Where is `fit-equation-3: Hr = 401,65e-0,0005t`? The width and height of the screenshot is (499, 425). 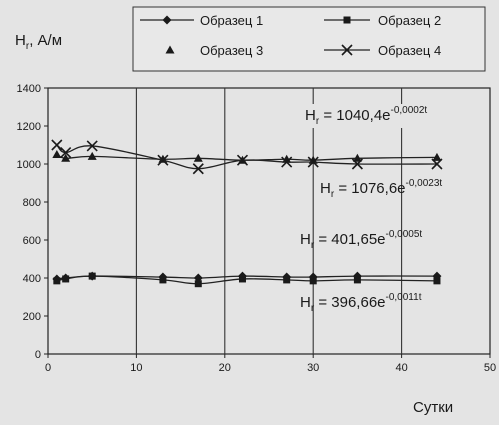
fit-equation-3: Hr = 401,65e-0,0005t is located at coordinates (361, 240).